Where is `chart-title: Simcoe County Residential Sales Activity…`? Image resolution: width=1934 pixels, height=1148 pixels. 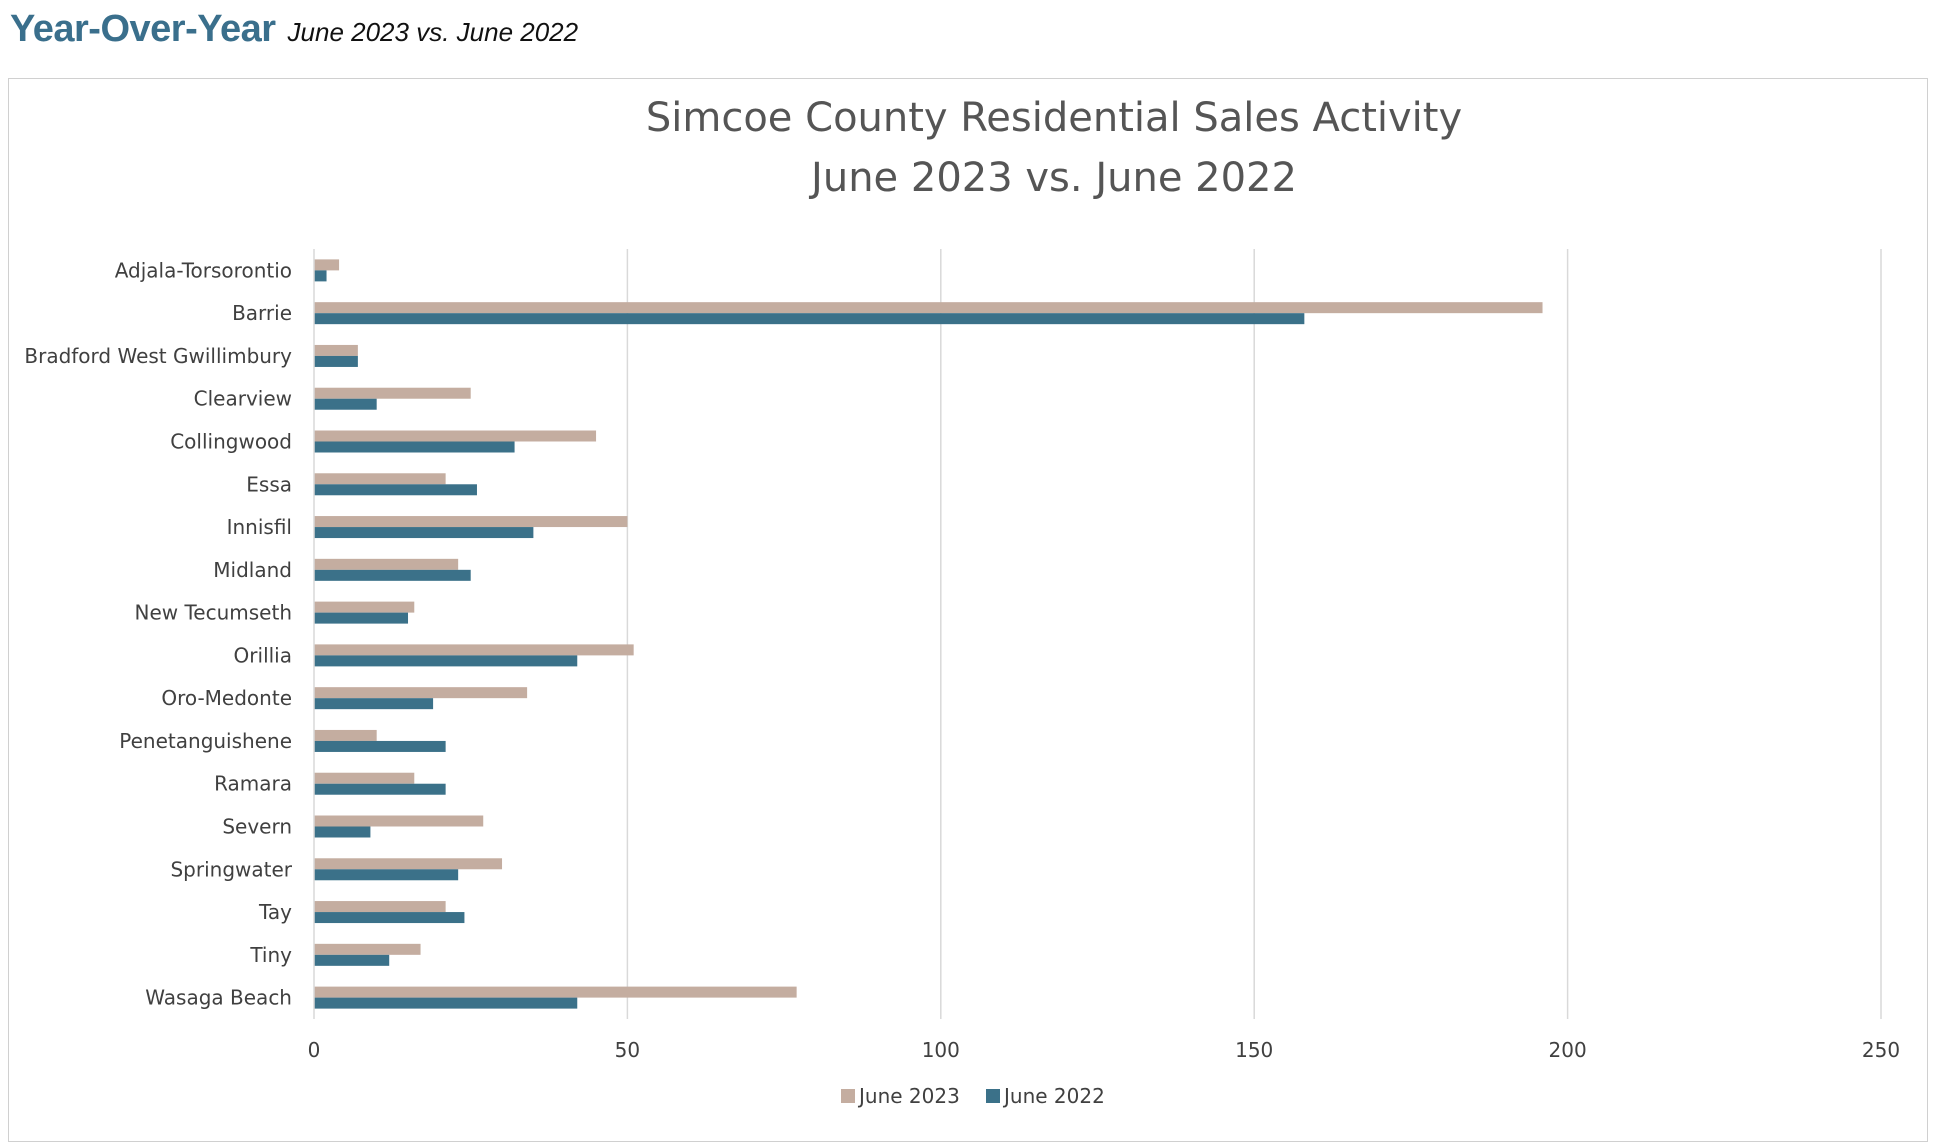
chart-title: Simcoe County Residential Sales Activity… is located at coordinates (1054, 148).